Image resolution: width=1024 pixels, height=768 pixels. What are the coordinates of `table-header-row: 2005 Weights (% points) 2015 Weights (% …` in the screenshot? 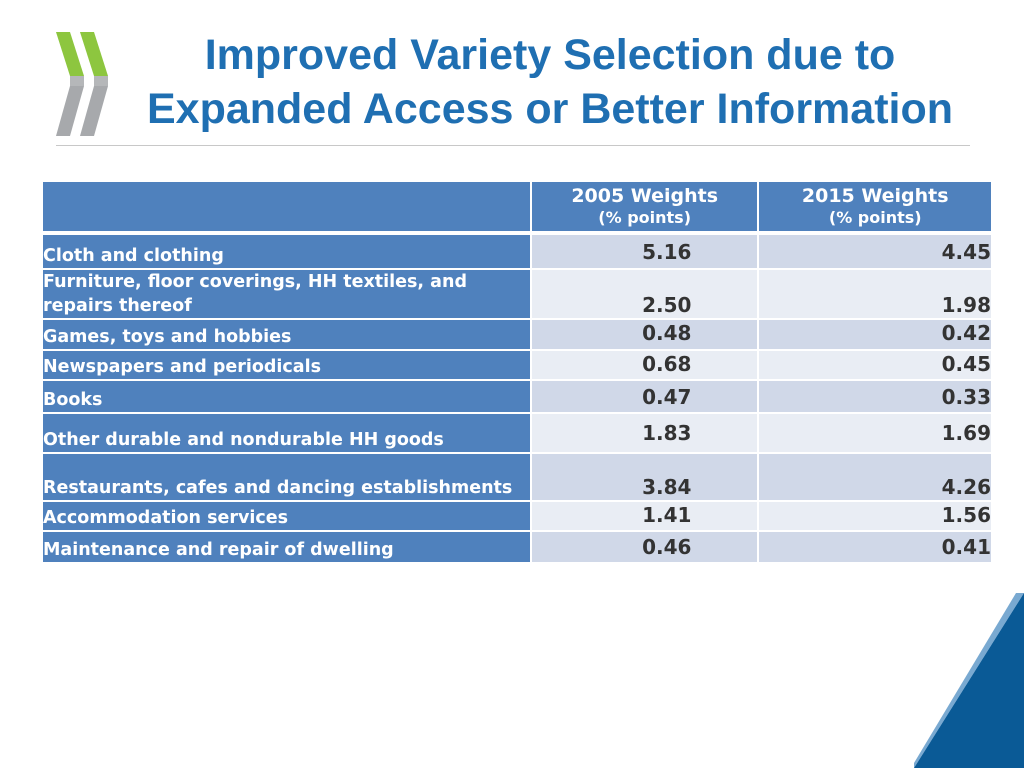 It's located at (517, 208).